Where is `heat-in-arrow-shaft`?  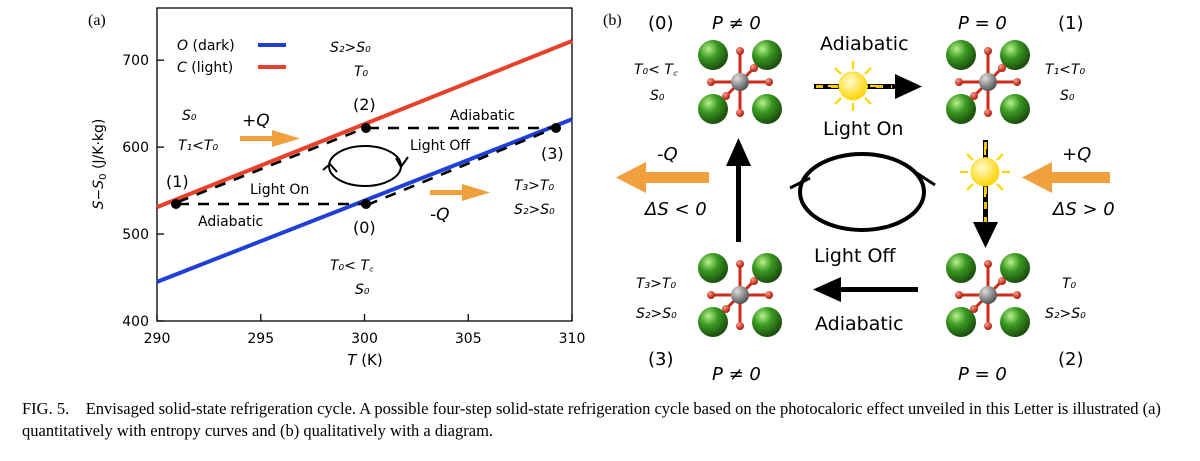 heat-in-arrow-shaft is located at coordinates (257, 138).